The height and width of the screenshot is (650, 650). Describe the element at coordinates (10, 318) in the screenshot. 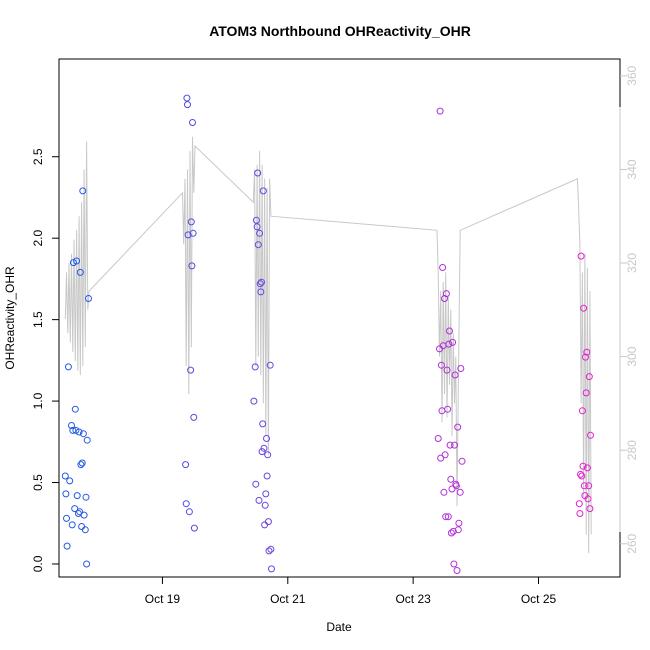

I see `y-axis-label: OHReactivity_OHR` at that location.